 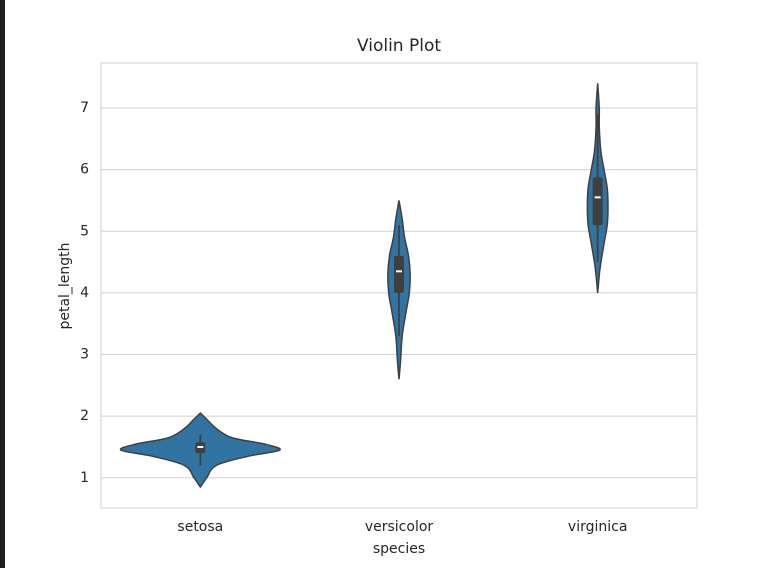 What do you see at coordinates (84, 416) in the screenshot?
I see `y-tick-label: 2` at bounding box center [84, 416].